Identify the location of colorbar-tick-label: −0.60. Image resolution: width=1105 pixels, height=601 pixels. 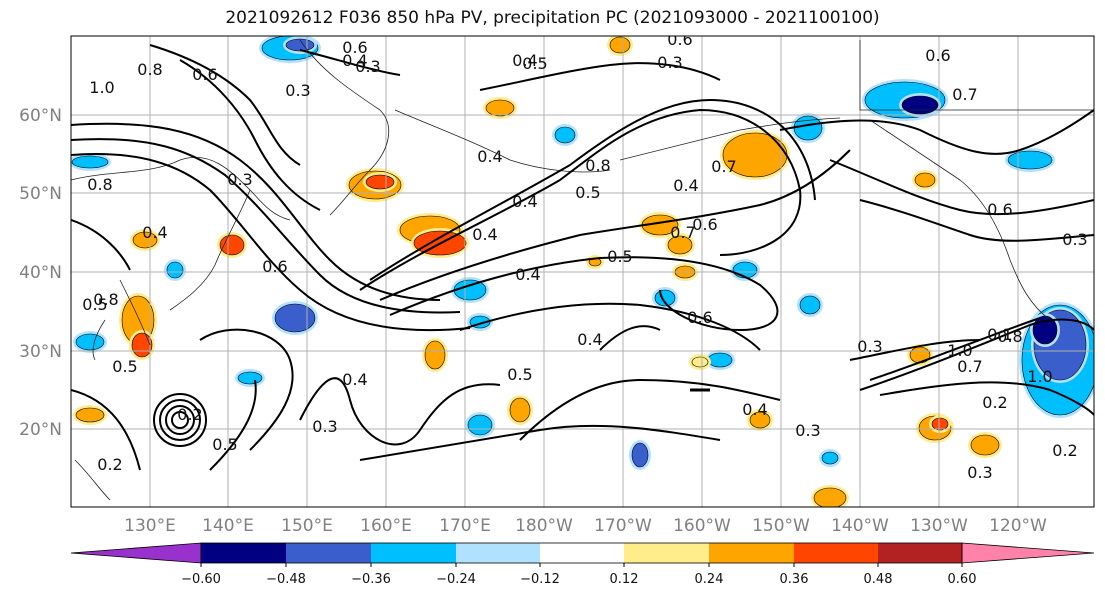
(201, 579).